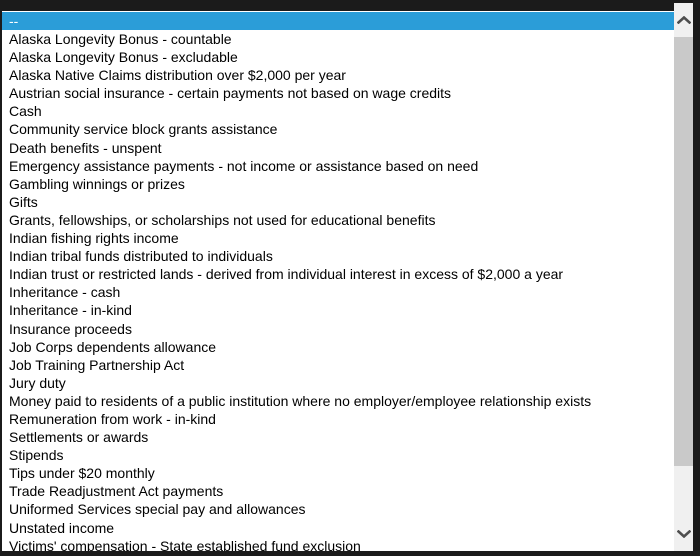 The width and height of the screenshot is (700, 556). I want to click on option-item: Gifts, so click(23, 201).